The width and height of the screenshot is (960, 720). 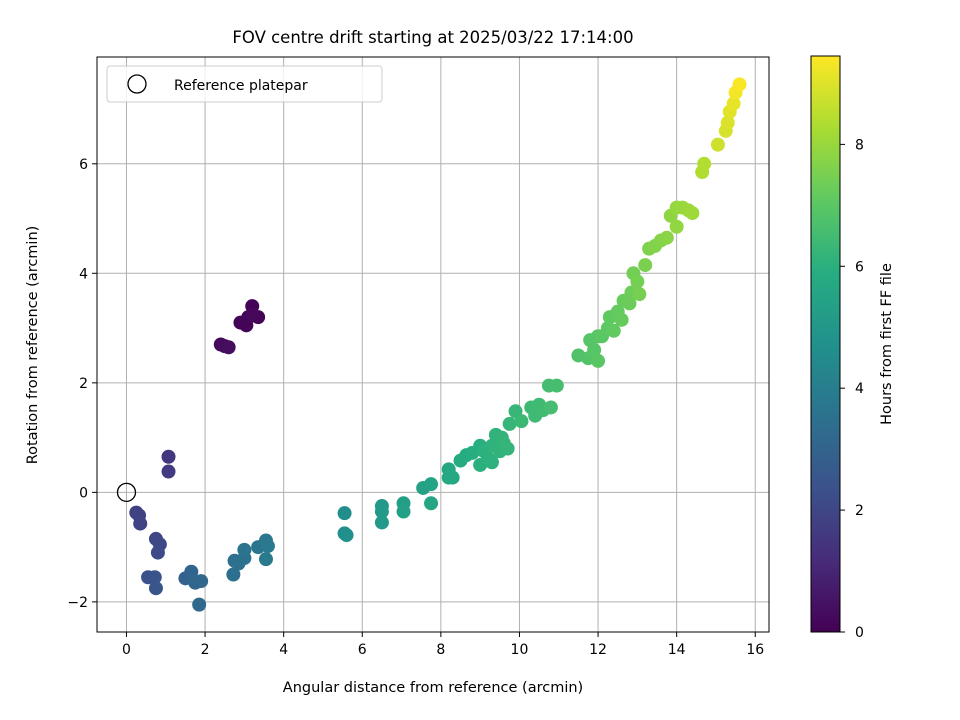 What do you see at coordinates (859, 633) in the screenshot?
I see `colorbar-tick-label: 0` at bounding box center [859, 633].